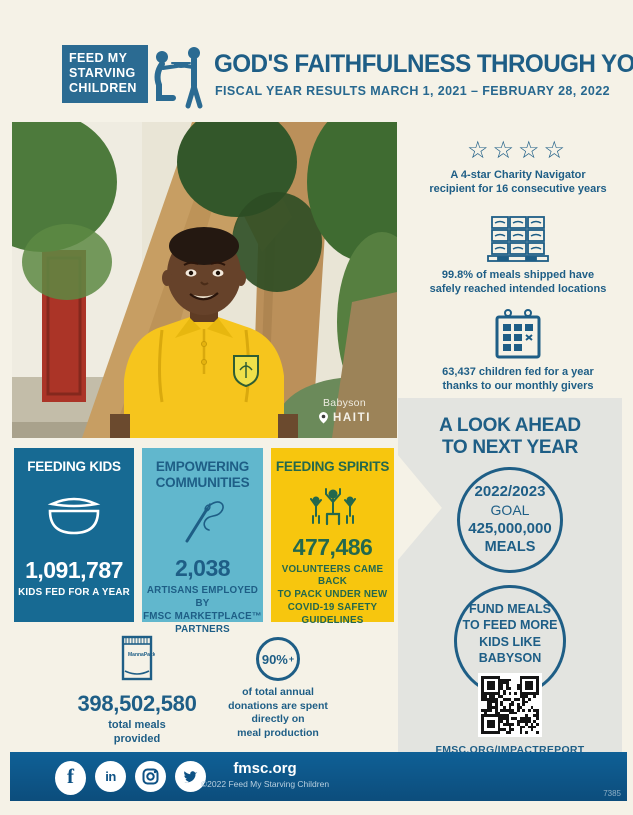 The height and width of the screenshot is (815, 633). What do you see at coordinates (98, 58) in the screenshot?
I see `logo-line: FEED MY` at bounding box center [98, 58].